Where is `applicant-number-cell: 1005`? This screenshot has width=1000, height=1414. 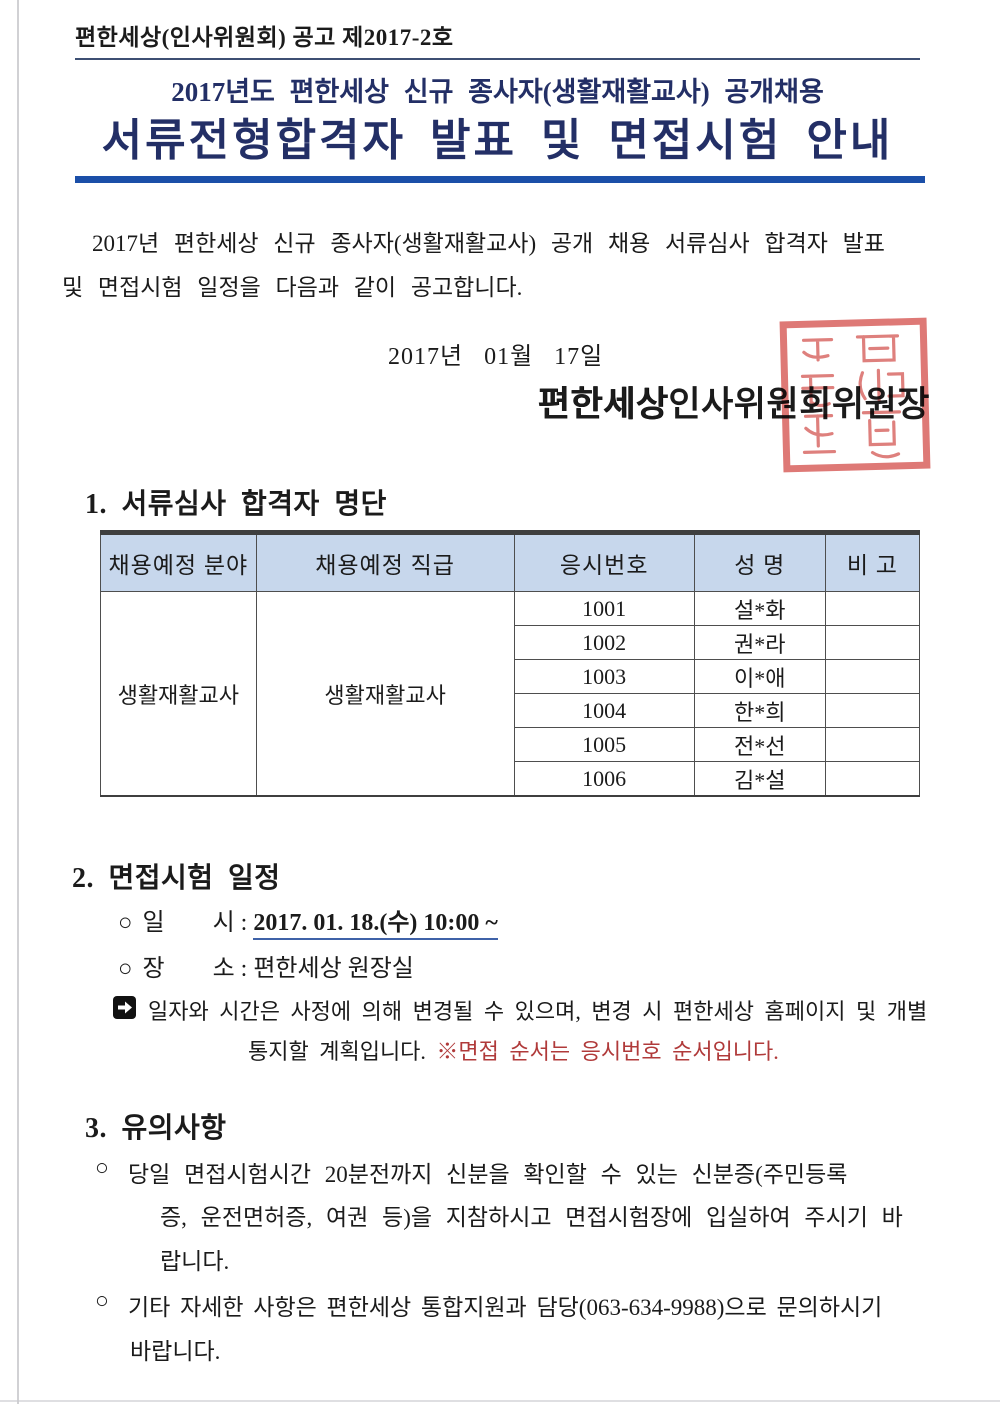
applicant-number-cell: 1005 is located at coordinates (604, 744).